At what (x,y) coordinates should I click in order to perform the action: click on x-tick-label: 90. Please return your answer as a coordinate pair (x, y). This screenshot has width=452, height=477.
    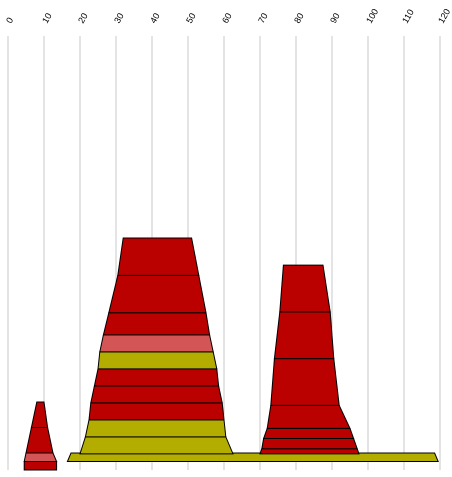
    Looking at the image, I should click on (335, 18).